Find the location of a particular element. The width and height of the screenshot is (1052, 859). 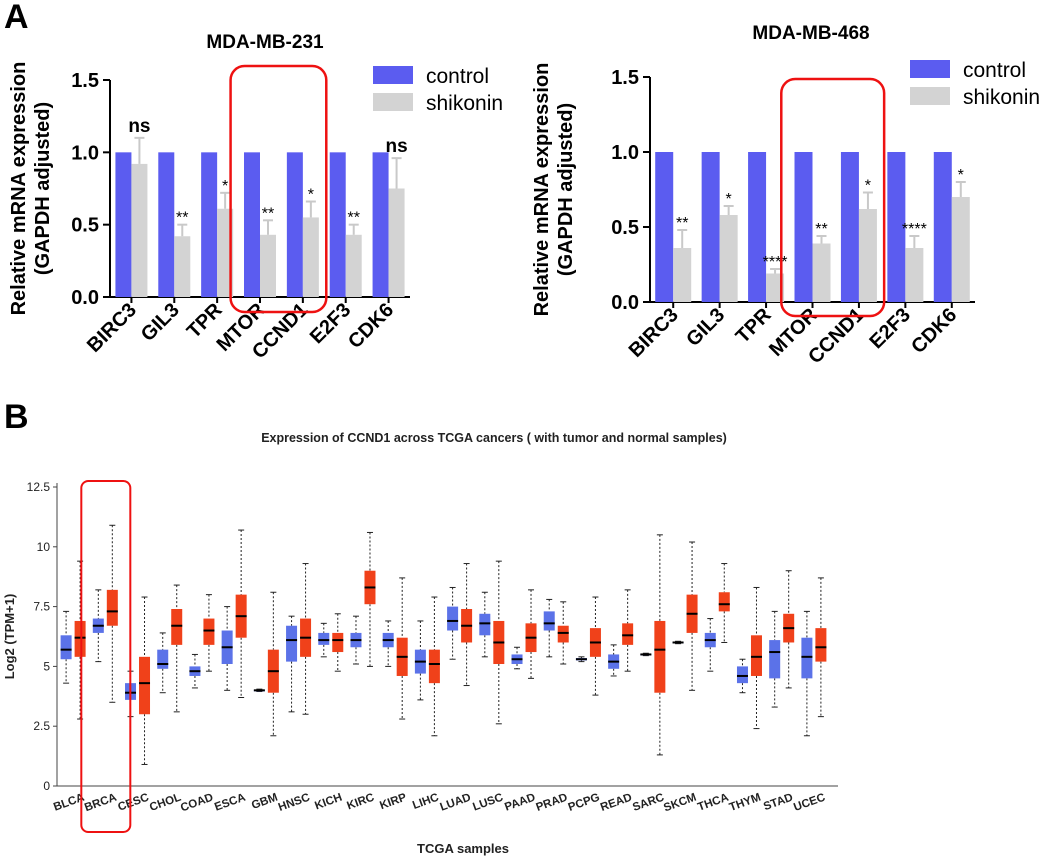

bar-control-birc3 is located at coordinates (123, 224).